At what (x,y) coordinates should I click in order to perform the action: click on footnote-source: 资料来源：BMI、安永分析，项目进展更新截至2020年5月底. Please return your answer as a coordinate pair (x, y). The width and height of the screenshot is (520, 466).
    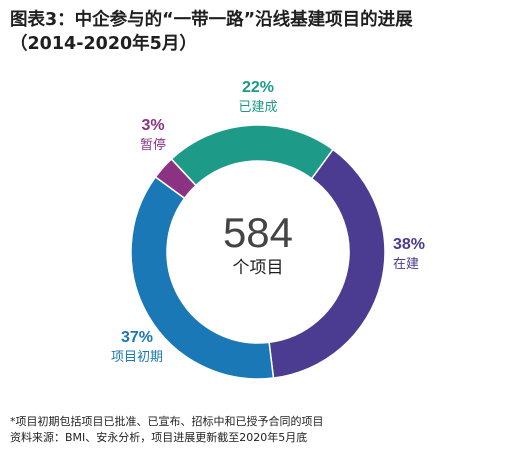
    Looking at the image, I should click on (159, 437).